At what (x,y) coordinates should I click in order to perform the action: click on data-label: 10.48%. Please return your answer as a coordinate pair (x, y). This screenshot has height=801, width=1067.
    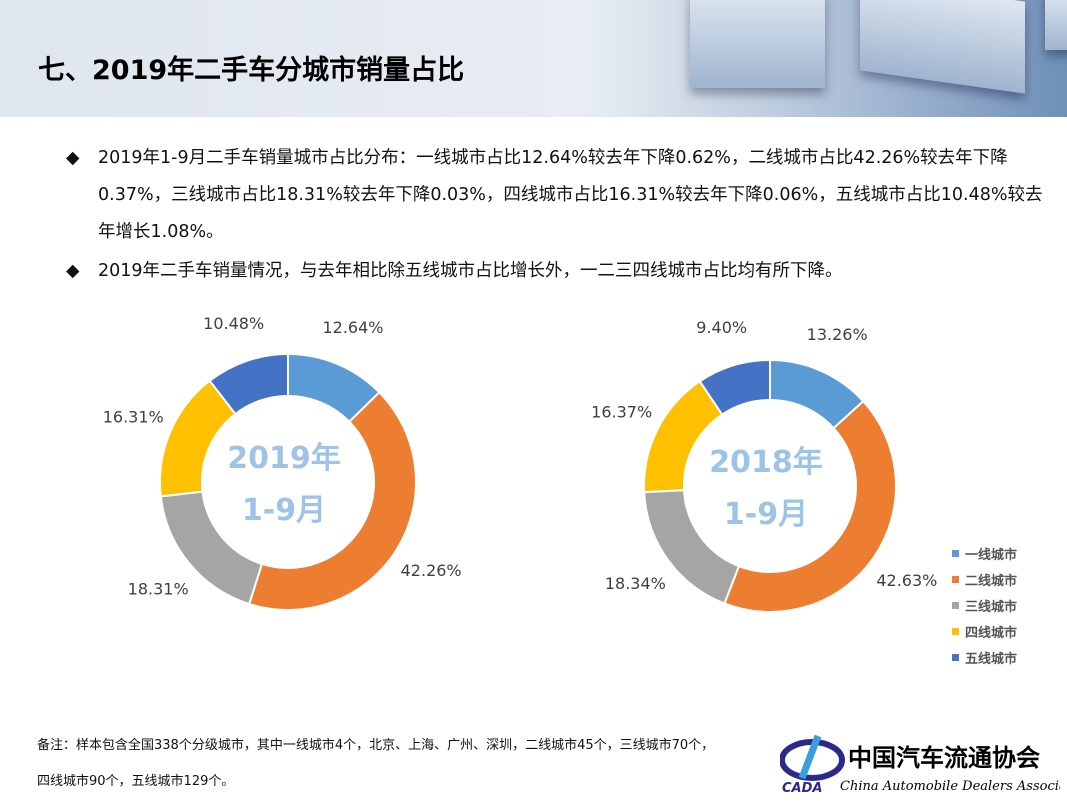
    Looking at the image, I should click on (233, 323).